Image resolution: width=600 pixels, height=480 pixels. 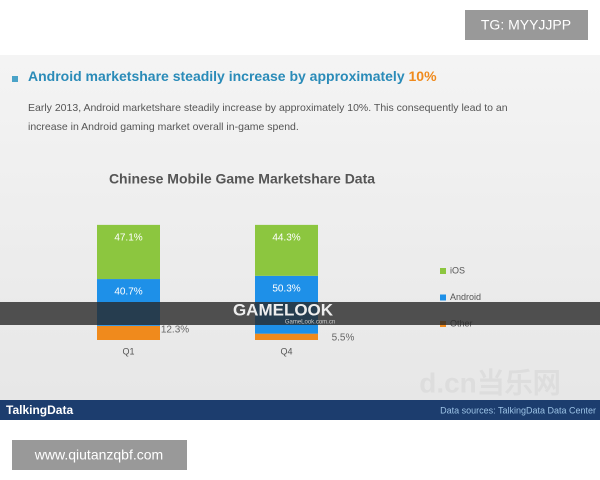 I want to click on headline-highlight: 10%, so click(x=423, y=76).